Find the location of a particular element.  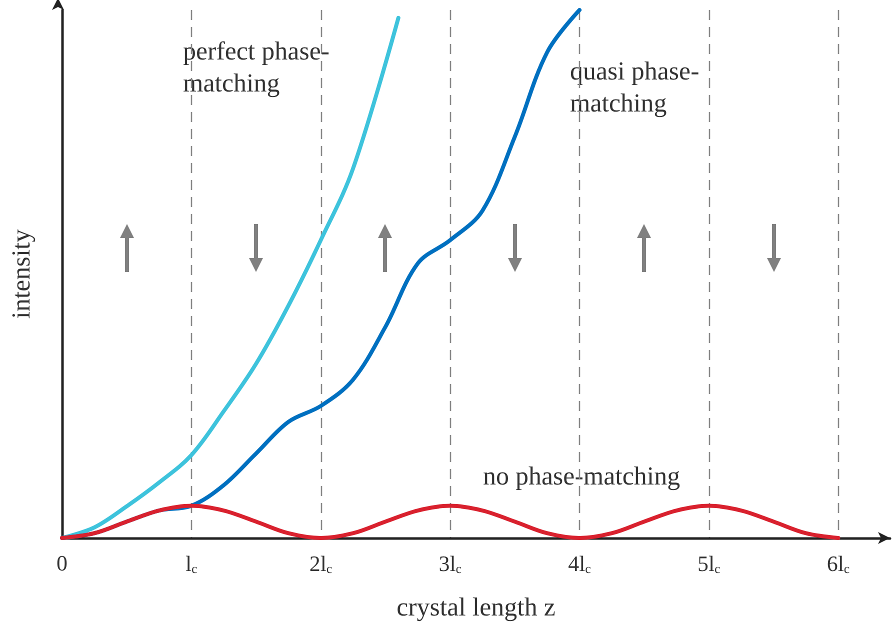

x-tick-label: 6lc is located at coordinates (838, 563).